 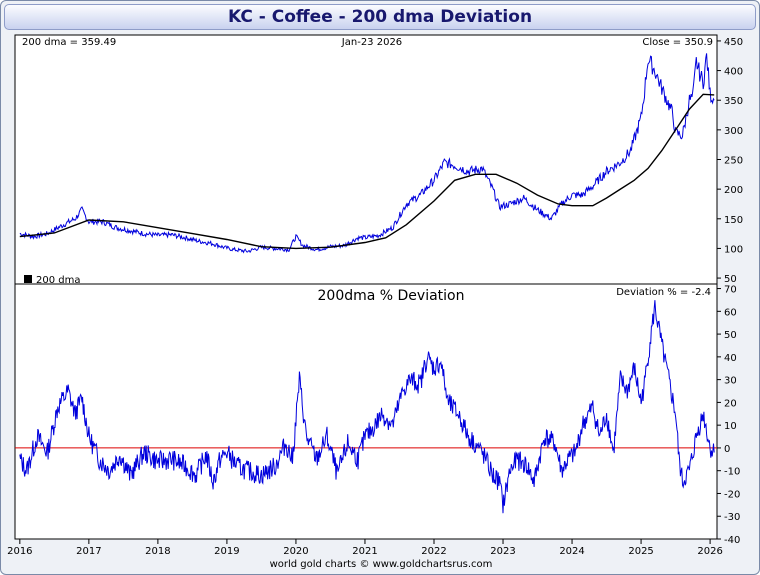 What do you see at coordinates (733, 131) in the screenshot?
I see `price-y-tick-label: 300` at bounding box center [733, 131].